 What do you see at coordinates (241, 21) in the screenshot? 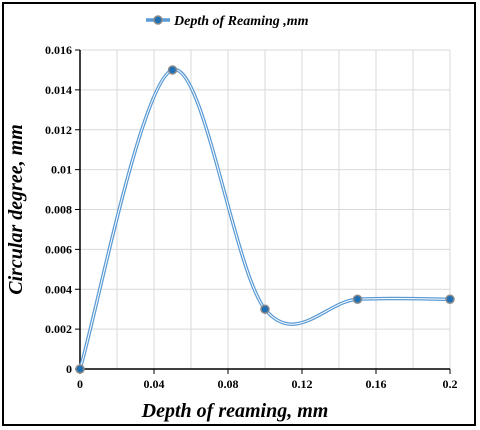
I see `legend-label: Depth of Reaming ,mm` at bounding box center [241, 21].